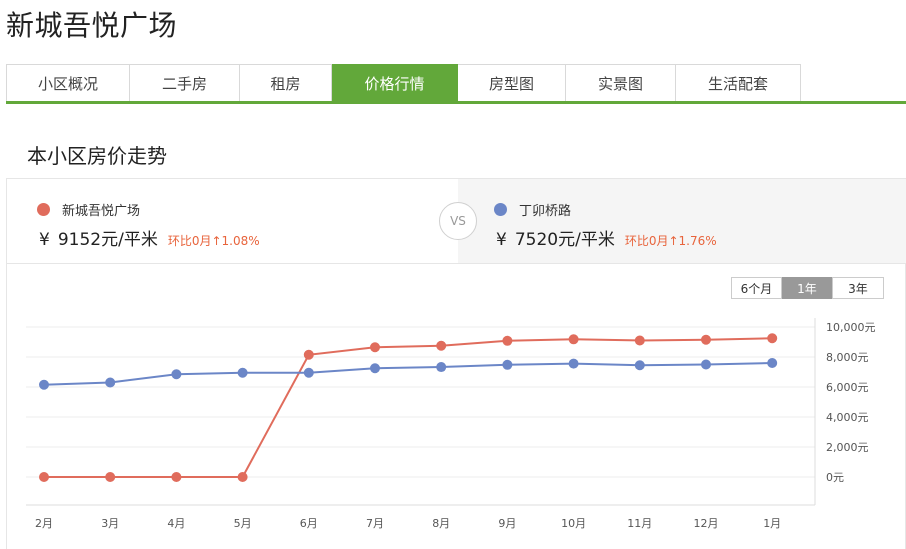 The width and height of the screenshot is (906, 549). I want to click on left-legend: 新城吾悦广场, so click(88, 209).